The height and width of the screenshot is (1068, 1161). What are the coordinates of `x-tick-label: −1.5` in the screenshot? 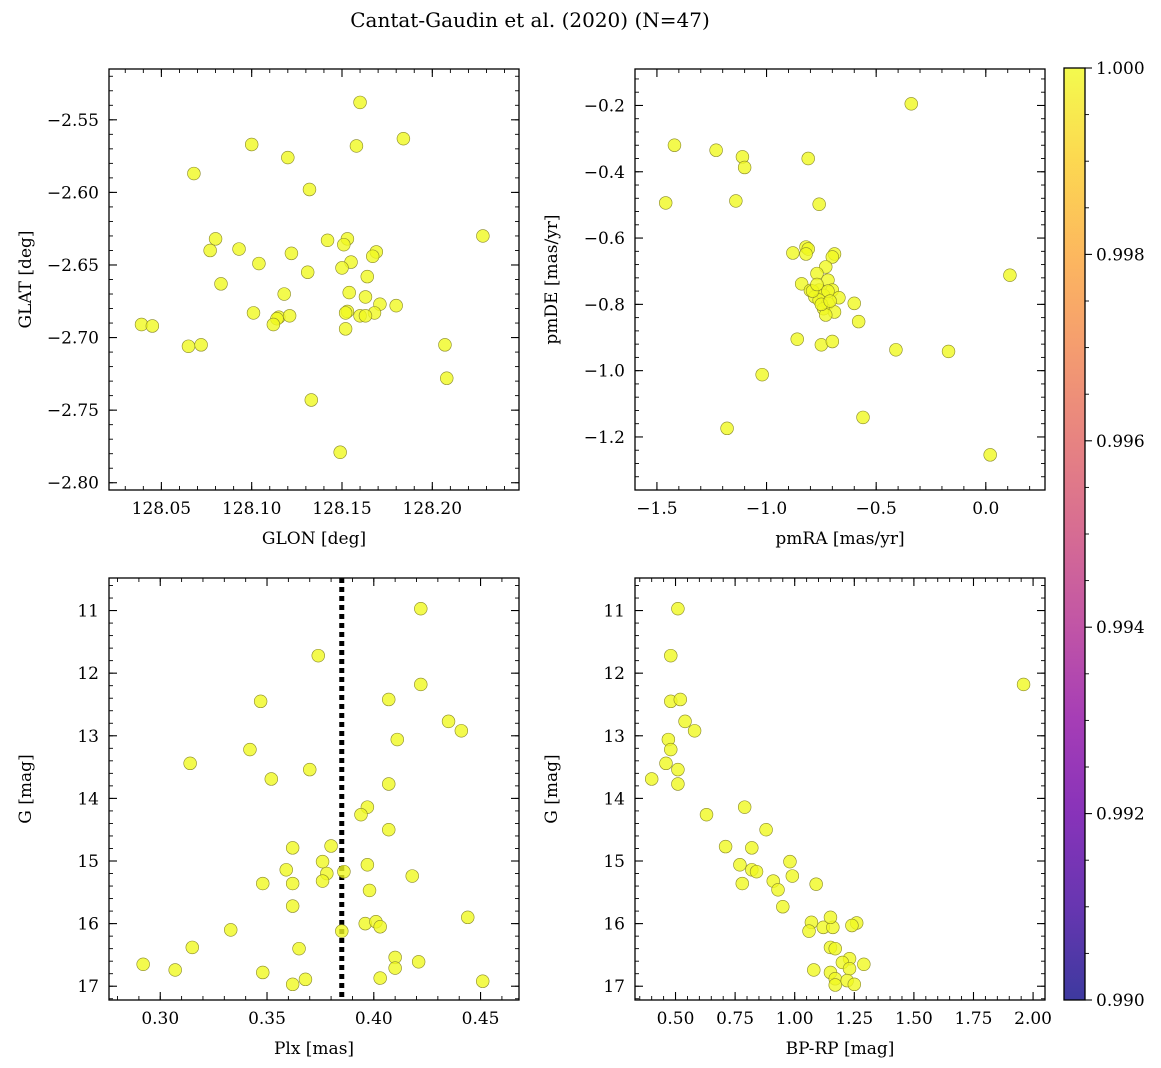 It's located at (656, 509).